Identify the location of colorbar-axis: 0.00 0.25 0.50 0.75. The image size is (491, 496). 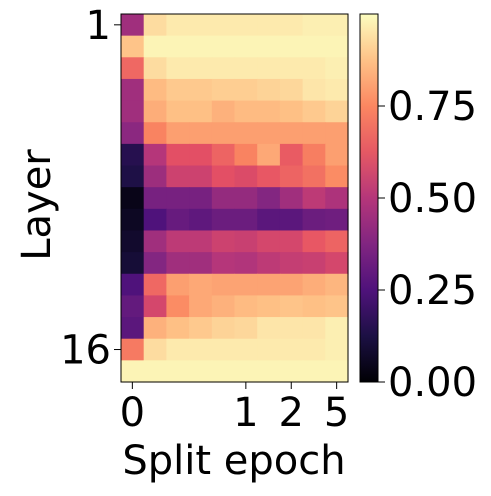
(427, 245).